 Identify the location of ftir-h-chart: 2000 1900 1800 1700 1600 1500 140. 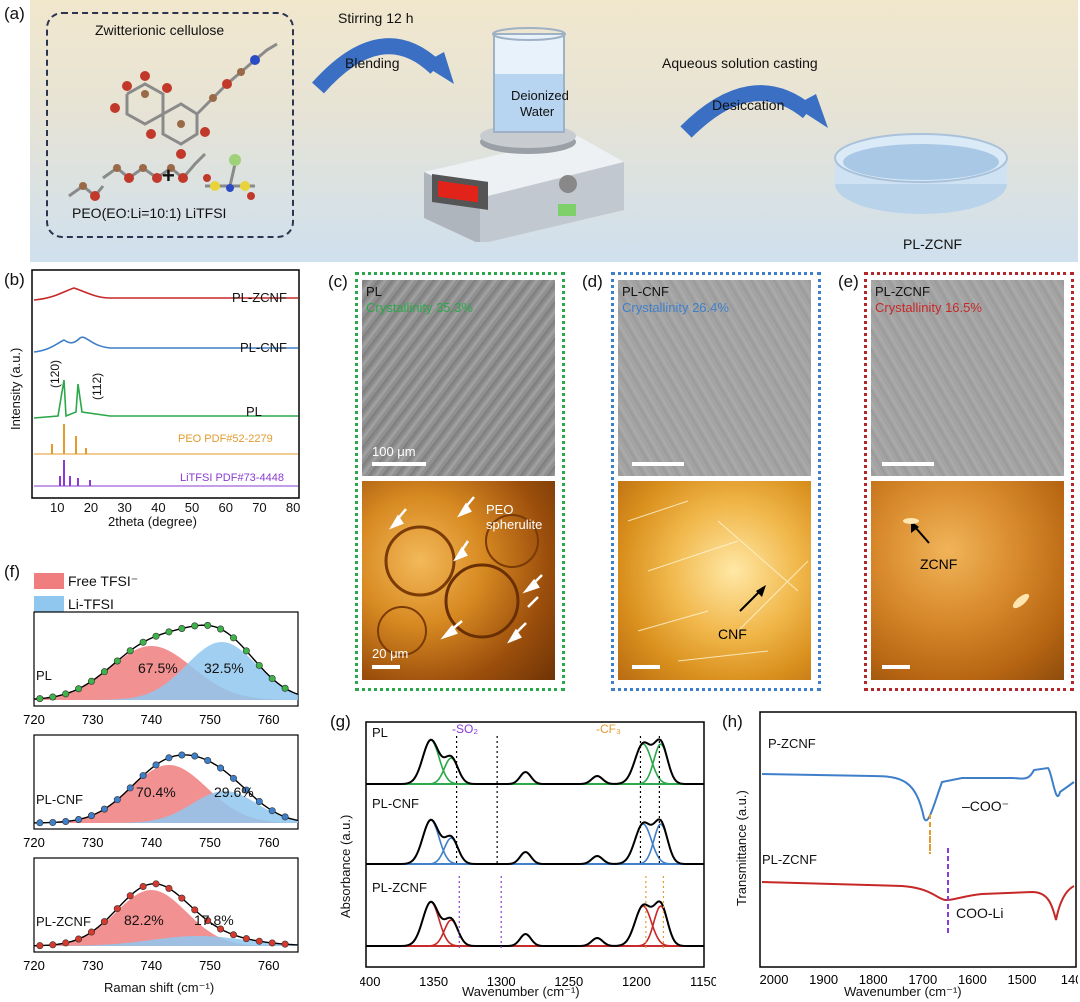
(918, 849).